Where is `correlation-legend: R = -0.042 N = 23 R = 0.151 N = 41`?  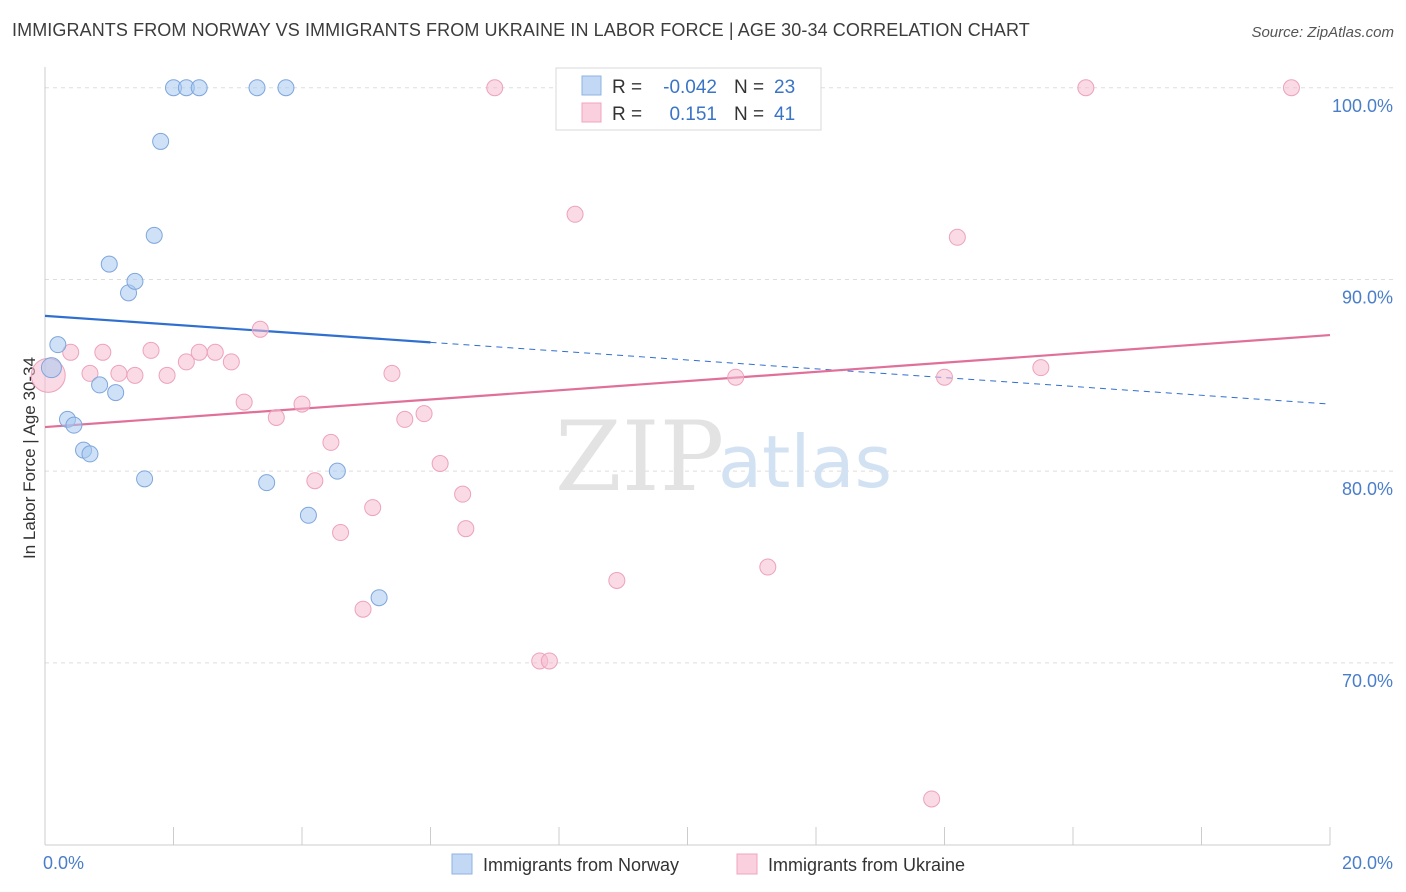 correlation-legend: R = -0.042 N = 23 R = 0.151 N = 41 is located at coordinates (688, 99).